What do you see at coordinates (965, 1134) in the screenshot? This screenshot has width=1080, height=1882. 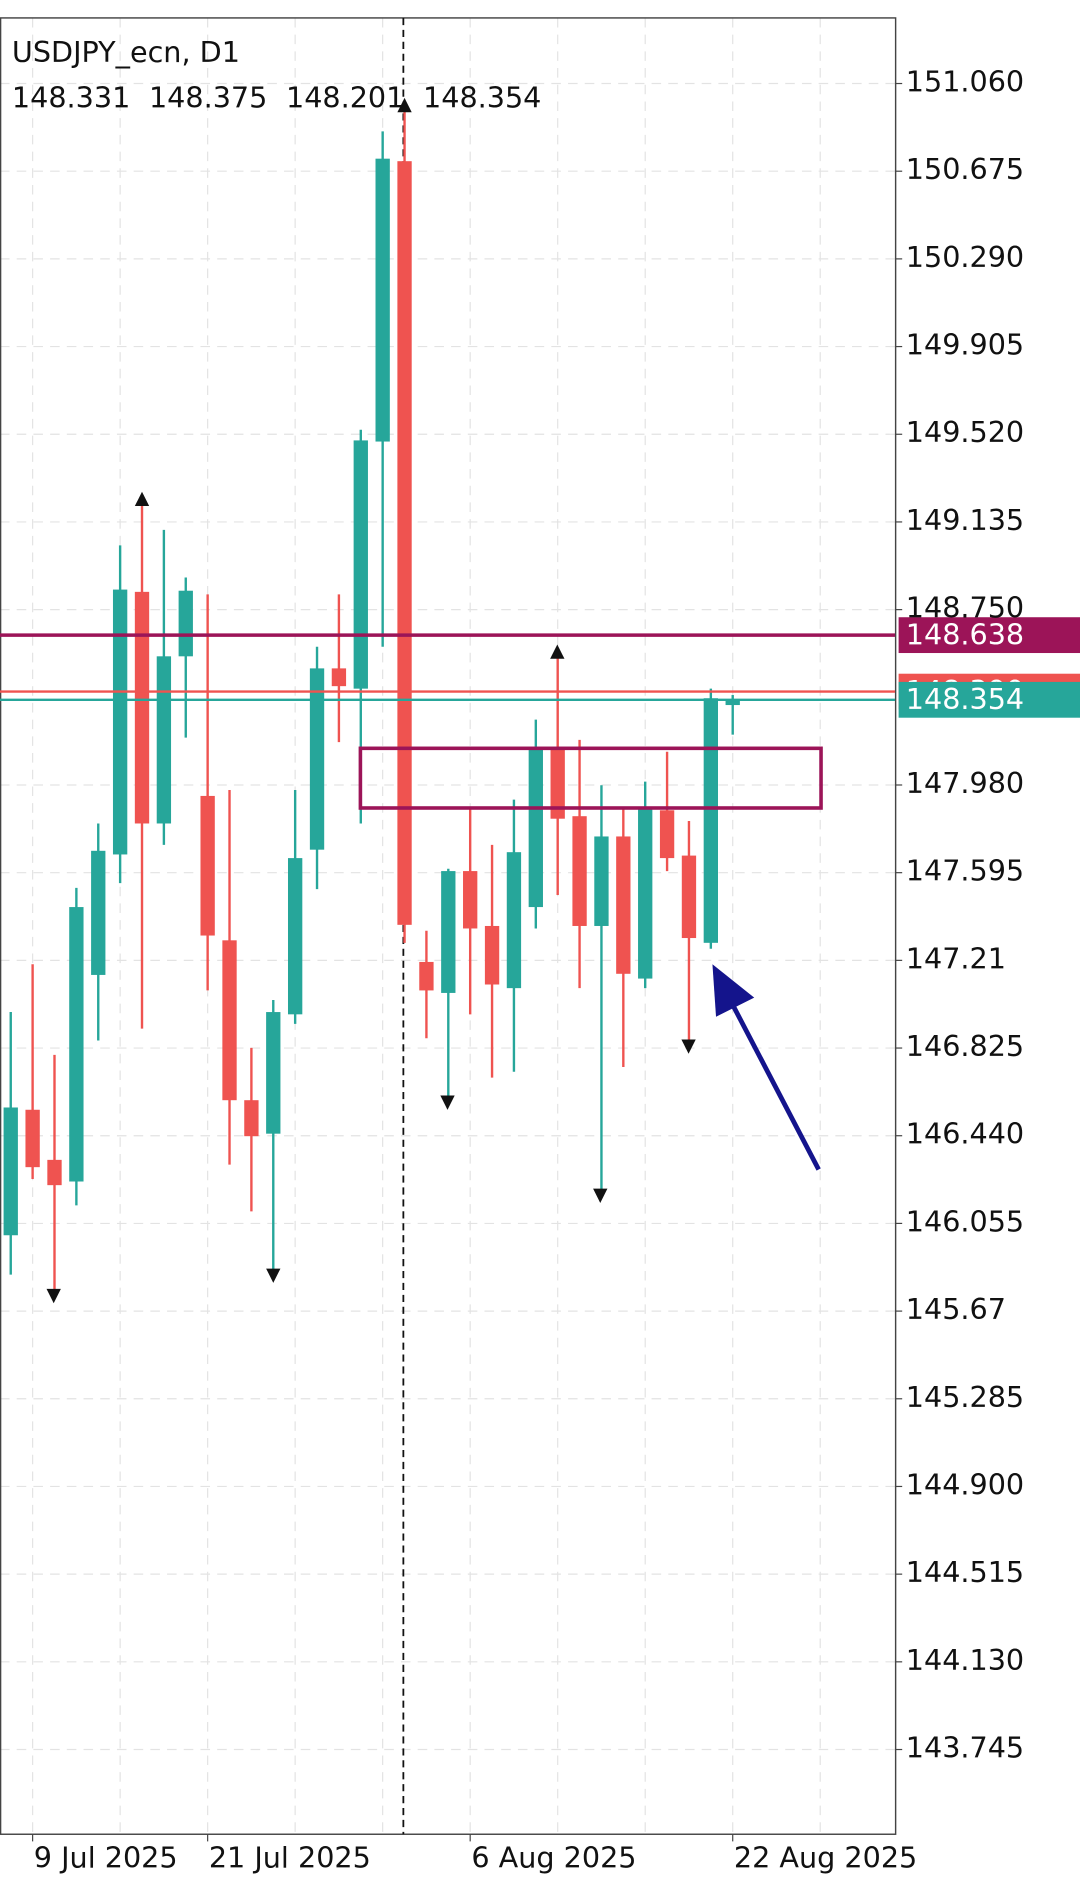 I see `y-tick-label: 146.440` at bounding box center [965, 1134].